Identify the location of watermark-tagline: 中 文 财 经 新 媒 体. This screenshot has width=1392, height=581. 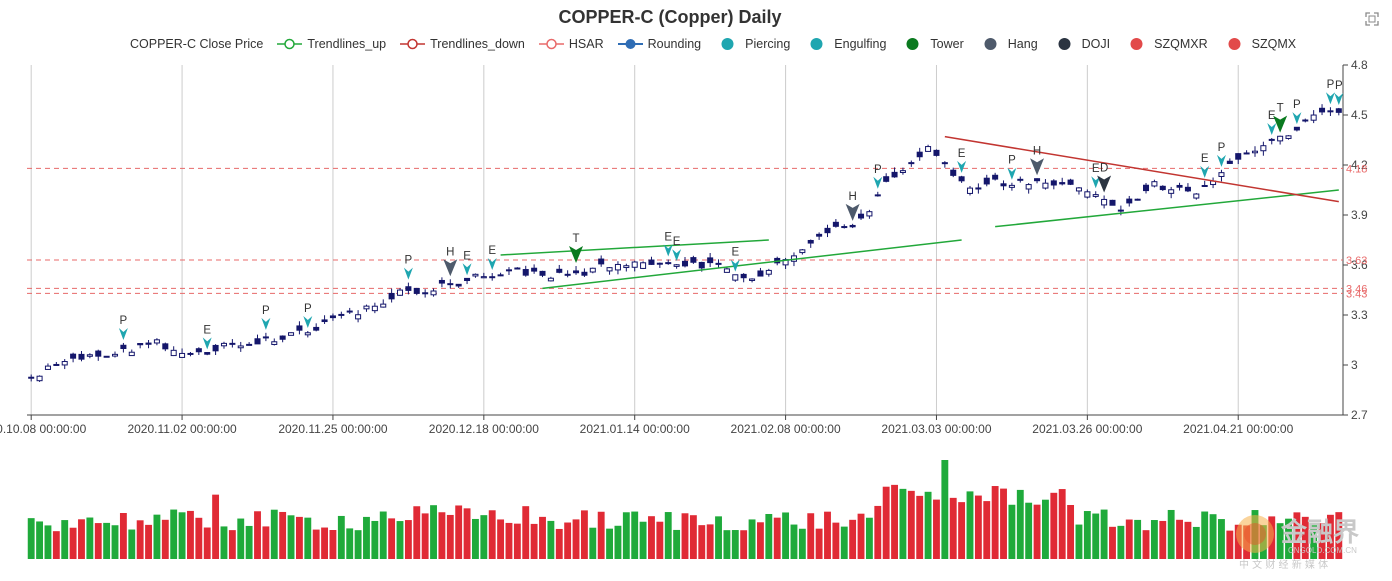
(1283, 564).